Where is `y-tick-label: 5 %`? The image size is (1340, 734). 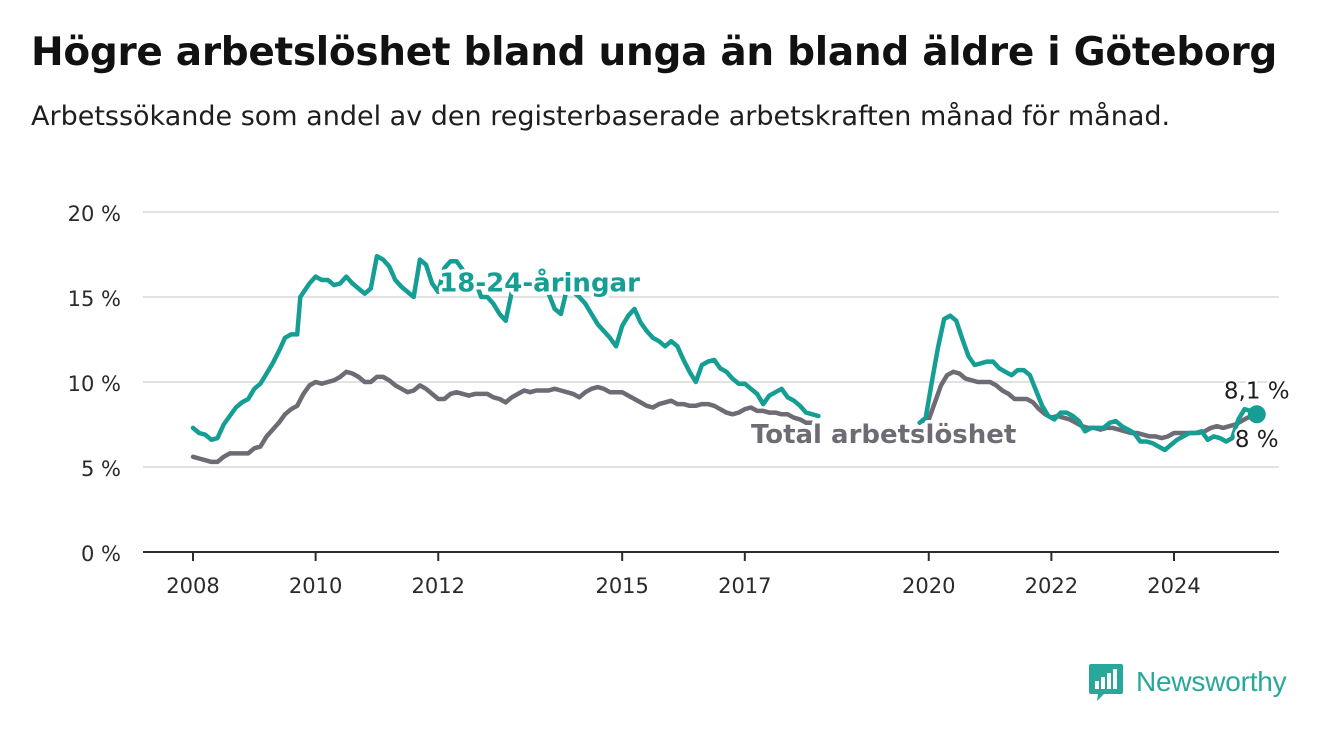 y-tick-label: 5 % is located at coordinates (101, 469).